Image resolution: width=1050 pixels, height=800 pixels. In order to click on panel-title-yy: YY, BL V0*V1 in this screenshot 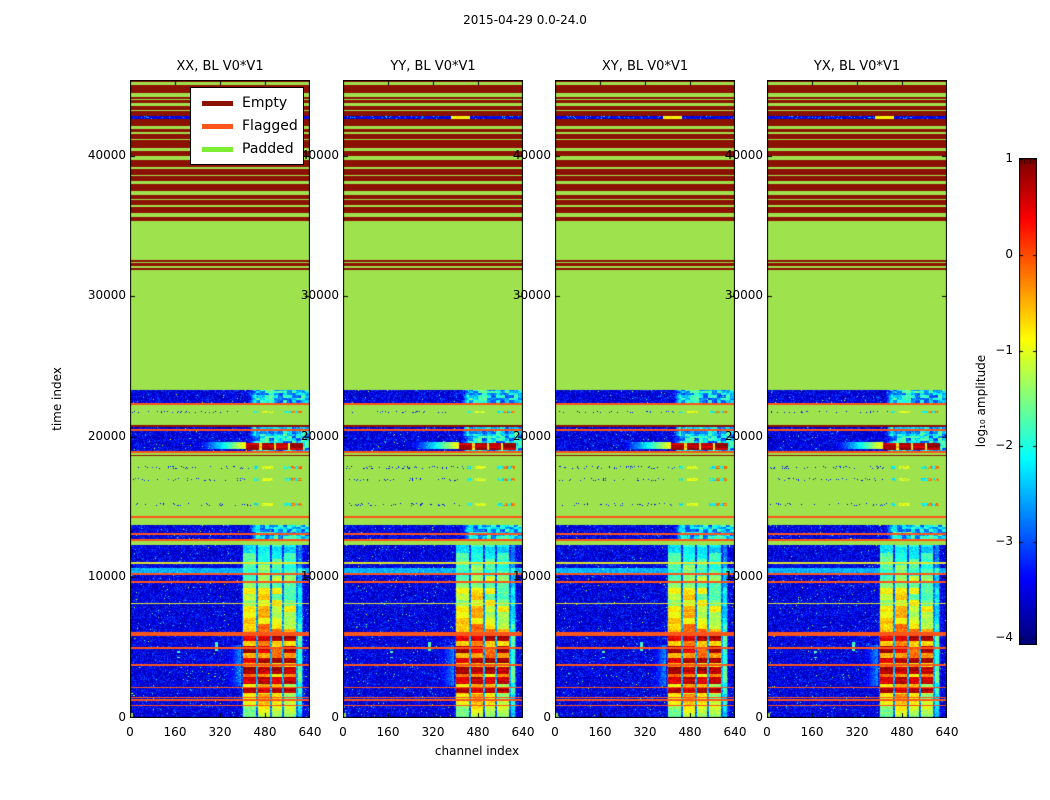, I will do `click(433, 66)`.